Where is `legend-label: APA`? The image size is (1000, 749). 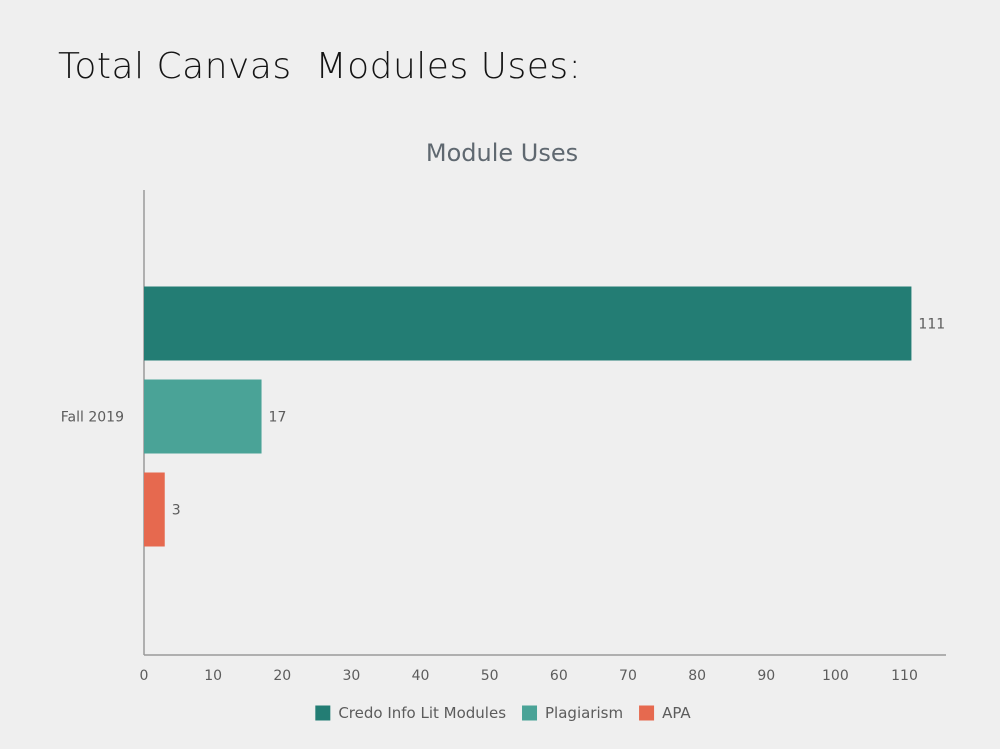
legend-label: APA is located at coordinates (676, 713).